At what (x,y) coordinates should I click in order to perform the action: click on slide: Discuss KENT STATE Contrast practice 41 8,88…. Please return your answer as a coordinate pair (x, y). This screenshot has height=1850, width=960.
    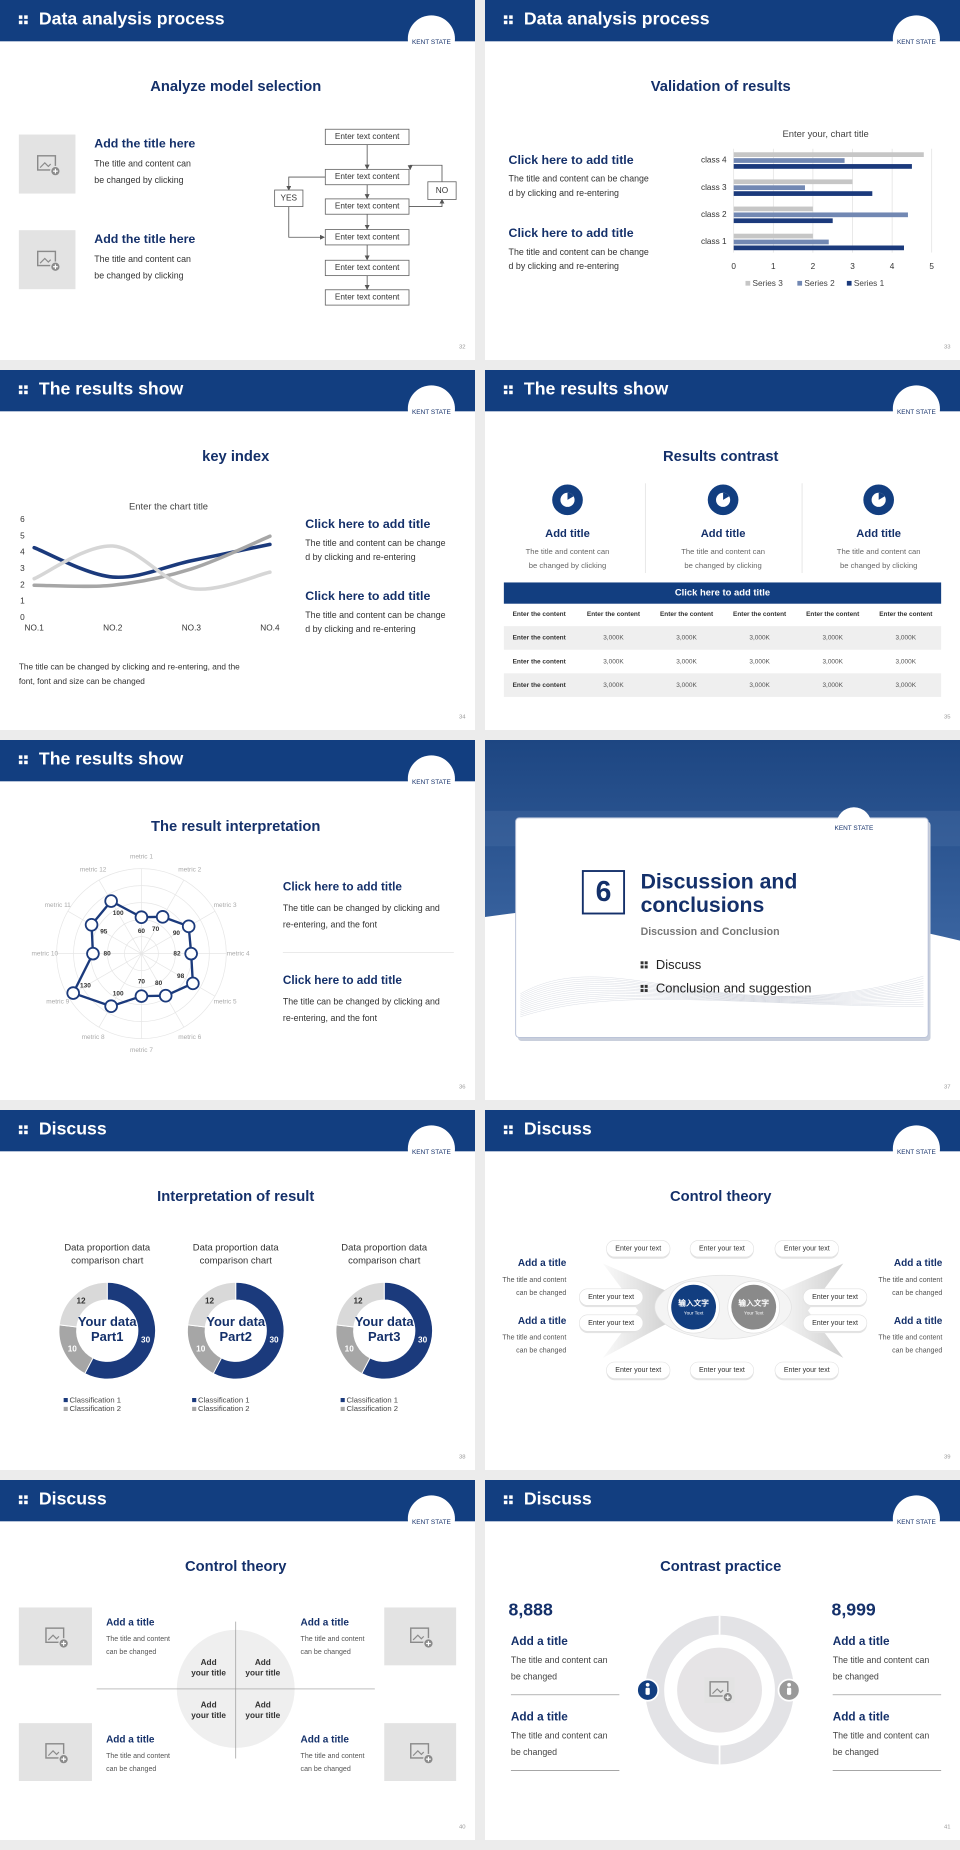
    Looking at the image, I should click on (722, 1660).